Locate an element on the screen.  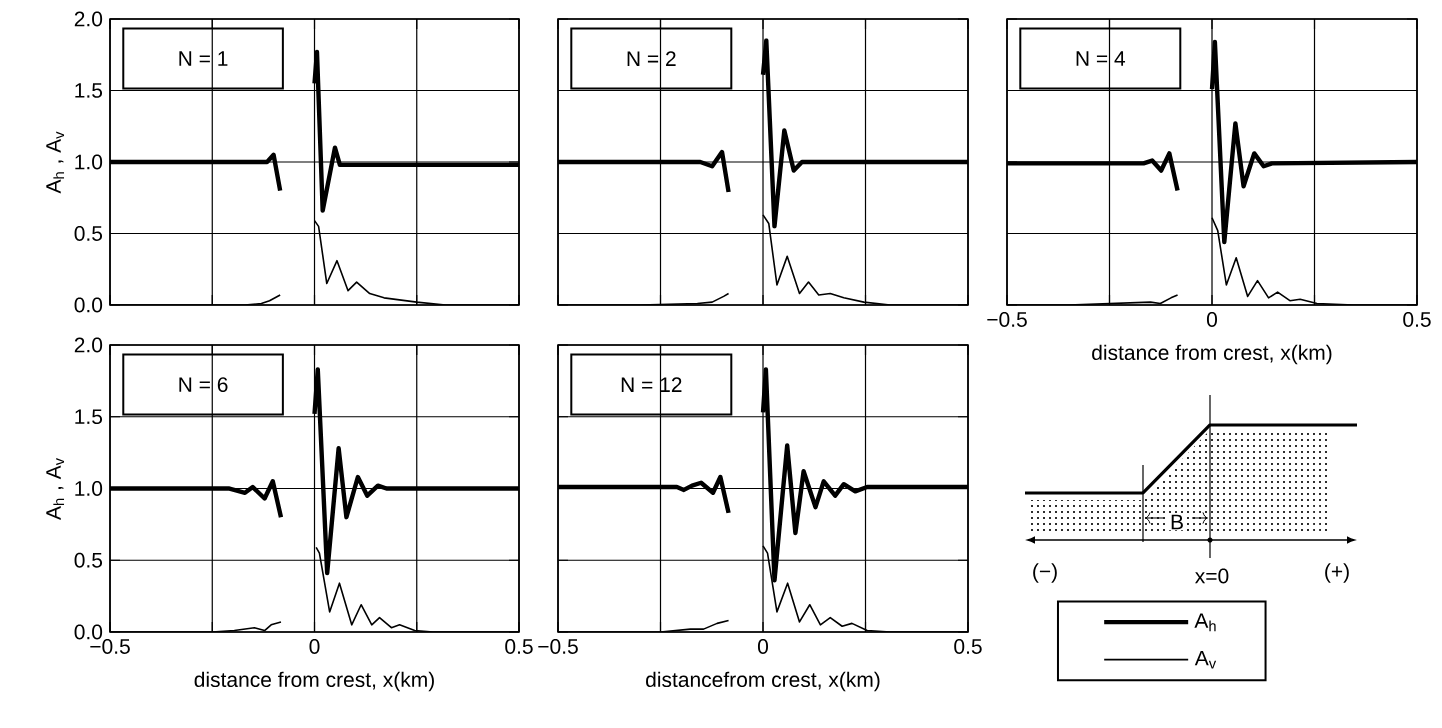
text: N = 2 is located at coordinates (651, 58).